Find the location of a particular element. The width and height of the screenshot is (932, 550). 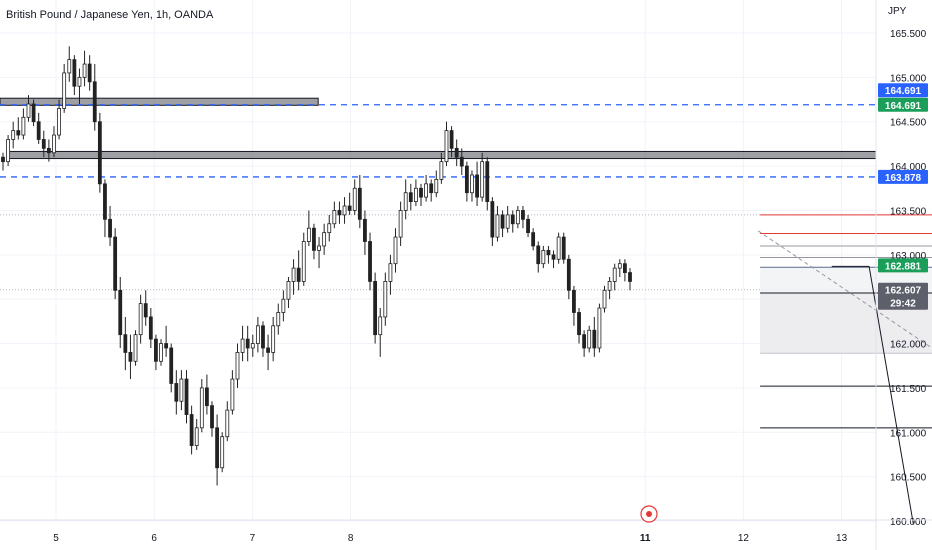

price-tick-label: 160.500 is located at coordinates (908, 478).